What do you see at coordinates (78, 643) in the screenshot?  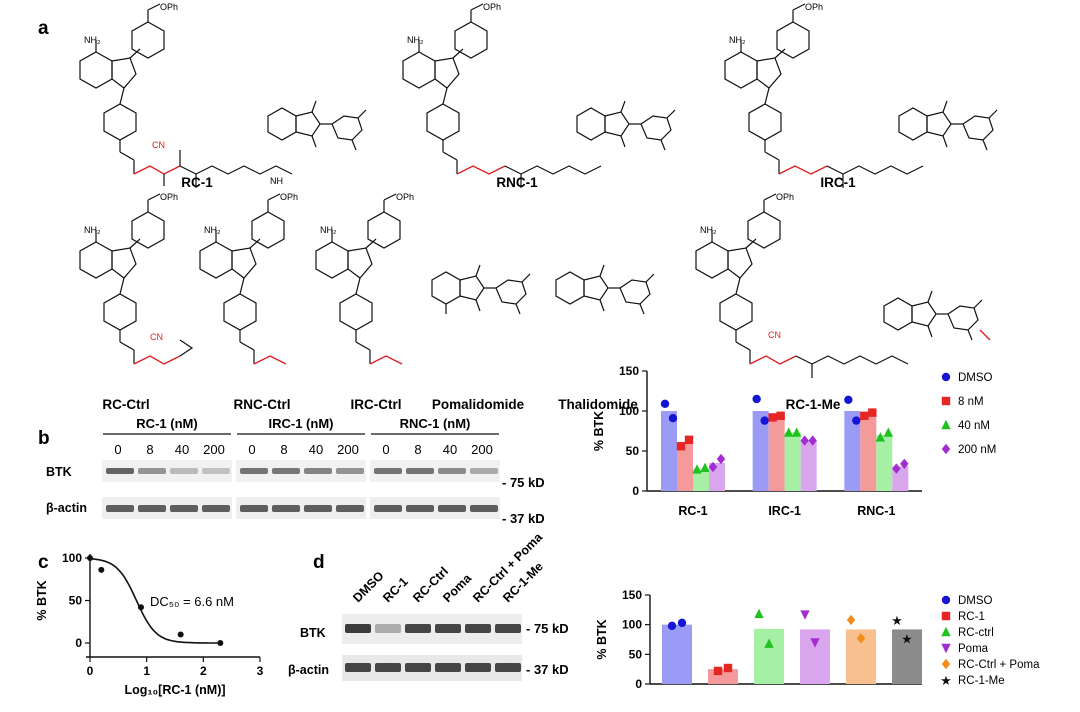 I see `y-tick-label: 0` at bounding box center [78, 643].